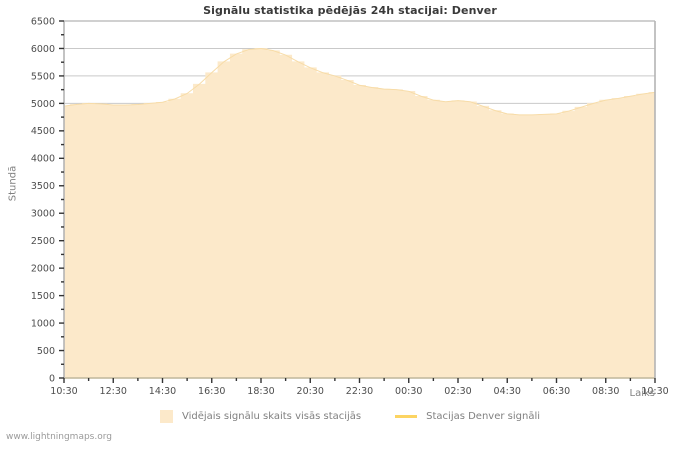 The width and height of the screenshot is (700, 450). Describe the element at coordinates (113, 391) in the screenshot. I see `x-tick-label: 12:30` at that location.